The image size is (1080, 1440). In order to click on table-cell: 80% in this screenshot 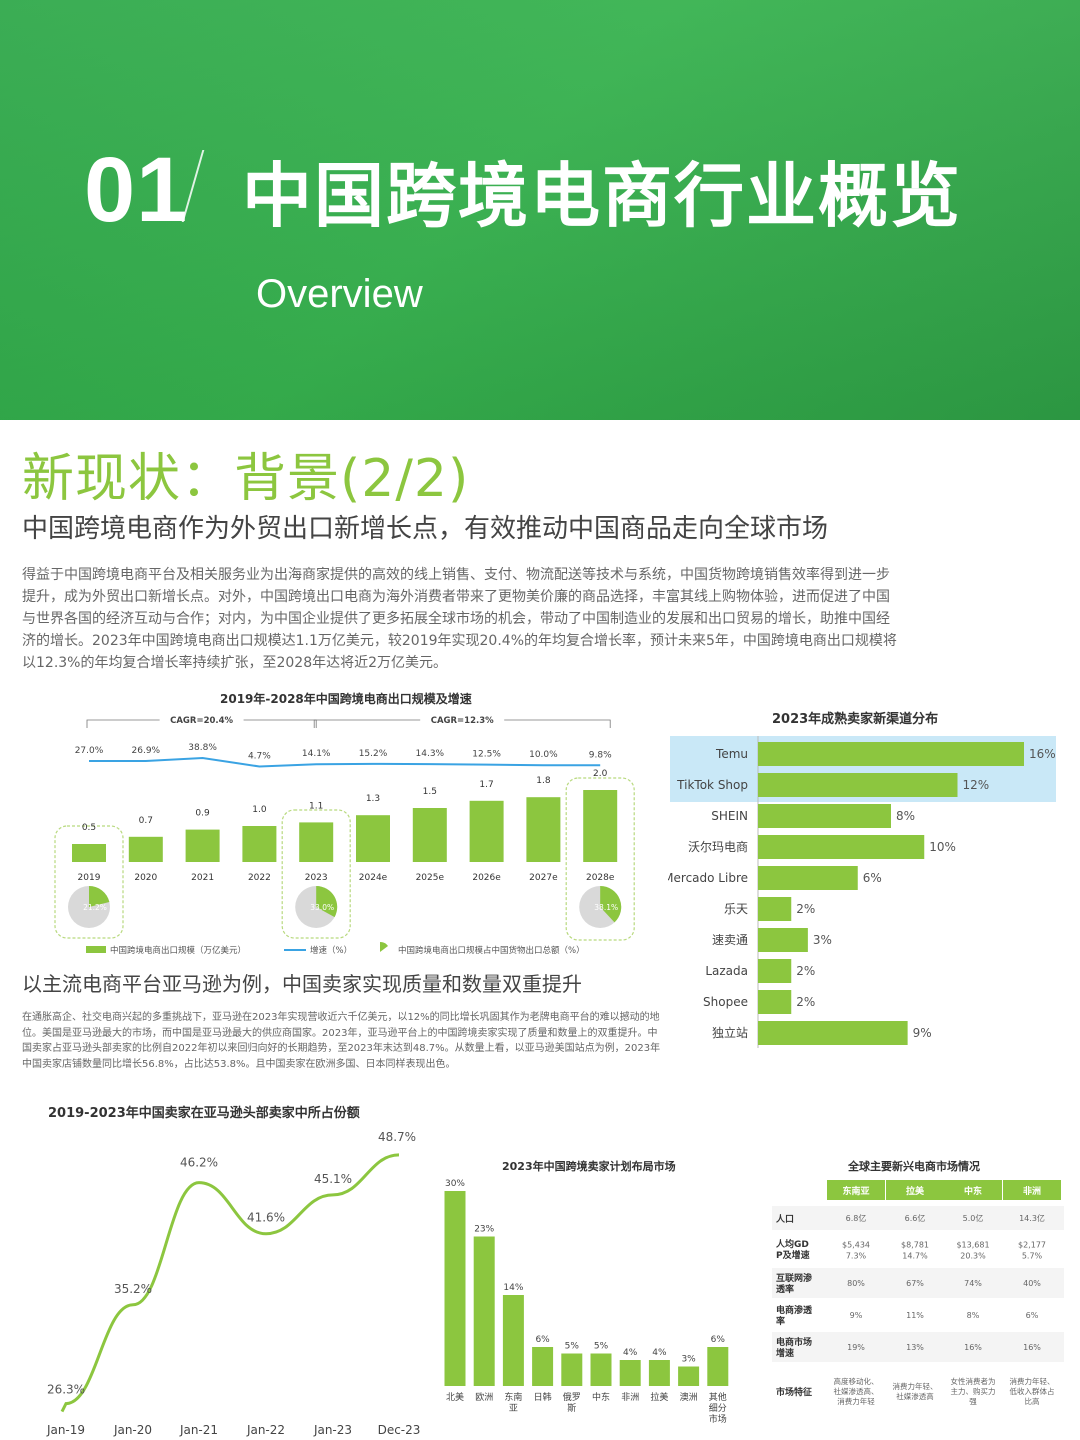, I will do `click(856, 1283)`.